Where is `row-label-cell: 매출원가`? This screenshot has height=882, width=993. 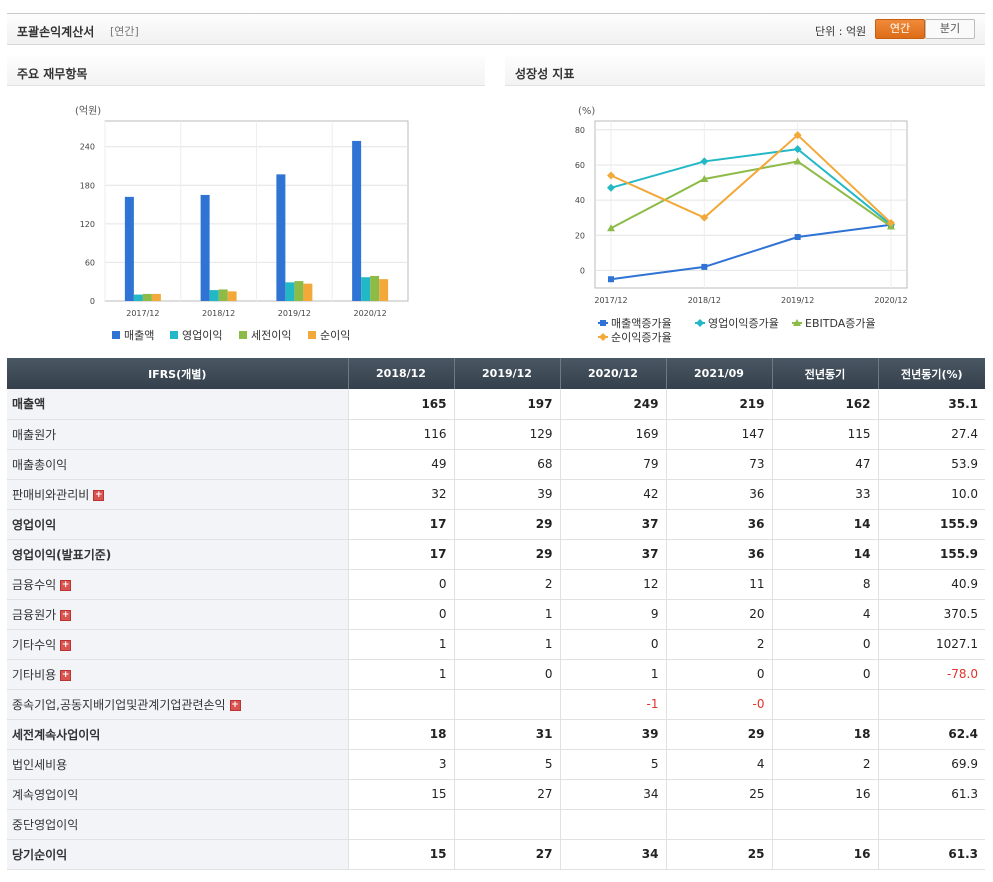 row-label-cell: 매출원가 is located at coordinates (178, 434).